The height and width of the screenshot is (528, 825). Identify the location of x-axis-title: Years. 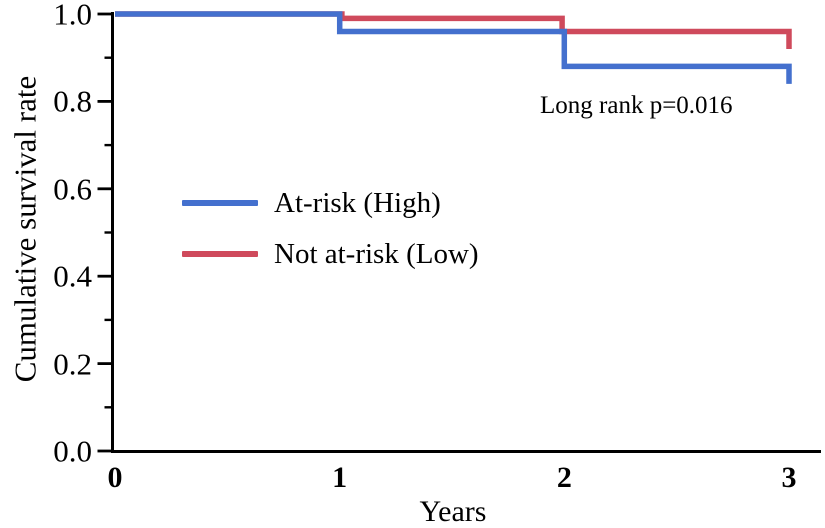
(453, 511).